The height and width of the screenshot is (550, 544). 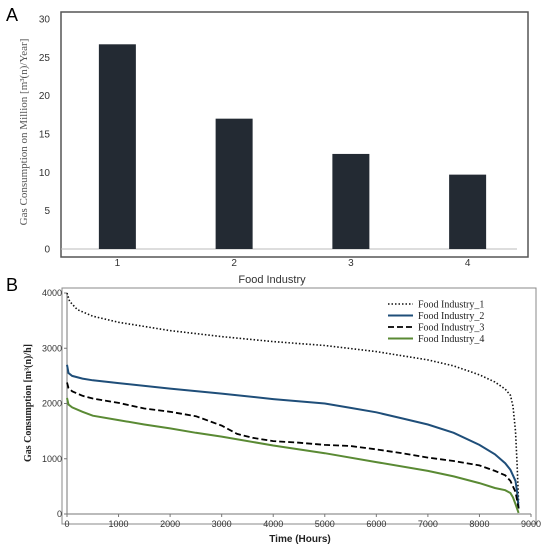 What do you see at coordinates (293, 263) in the screenshot?
I see `bar-chart-x-ticks: 1 2 3 4` at bounding box center [293, 263].